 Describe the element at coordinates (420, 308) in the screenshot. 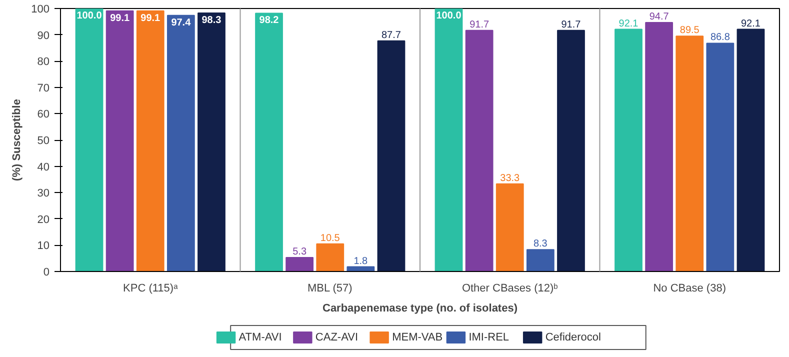

I see `x-axis-title: Carbapenemase type (no. of isolates)` at that location.